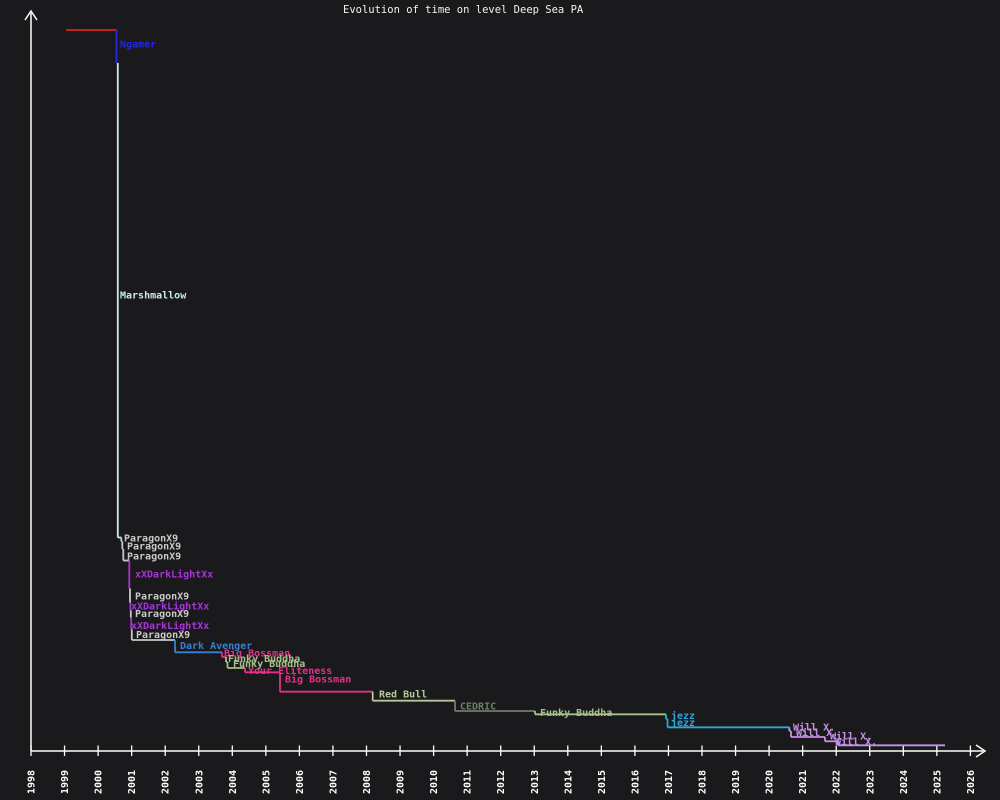 The width and height of the screenshot is (1000, 800). What do you see at coordinates (266, 782) in the screenshot?
I see `x-tick-label: 2005` at bounding box center [266, 782].